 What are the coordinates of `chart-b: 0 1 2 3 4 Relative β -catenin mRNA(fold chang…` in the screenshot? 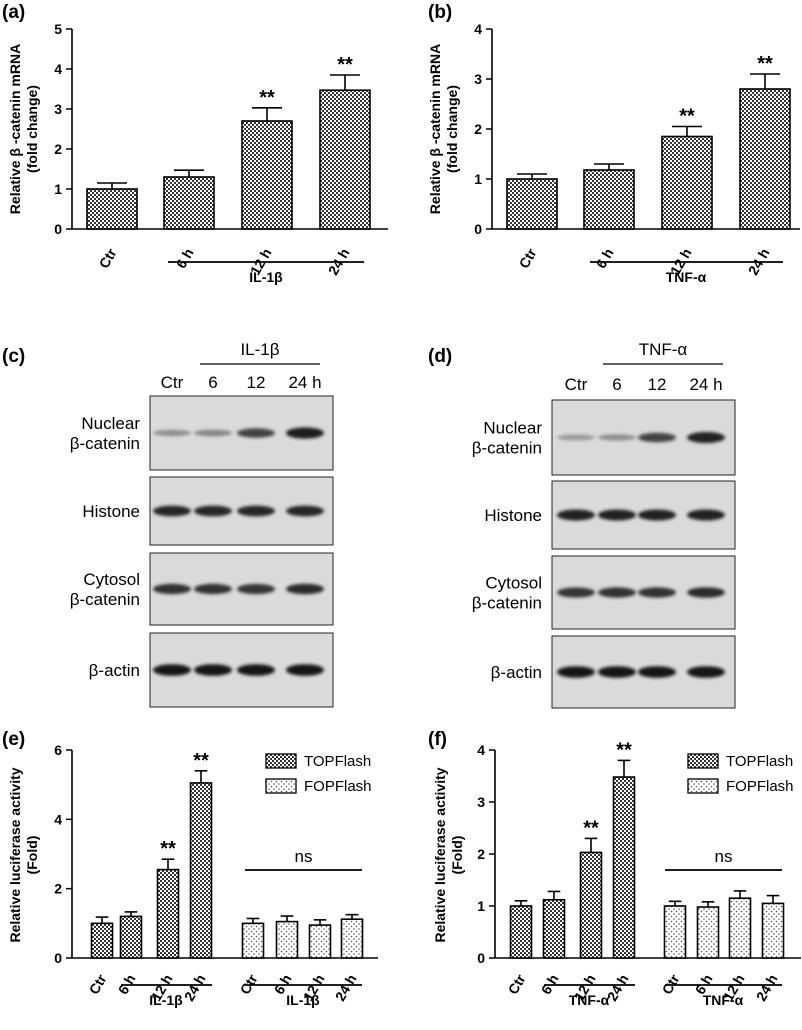 It's located at (613, 153).